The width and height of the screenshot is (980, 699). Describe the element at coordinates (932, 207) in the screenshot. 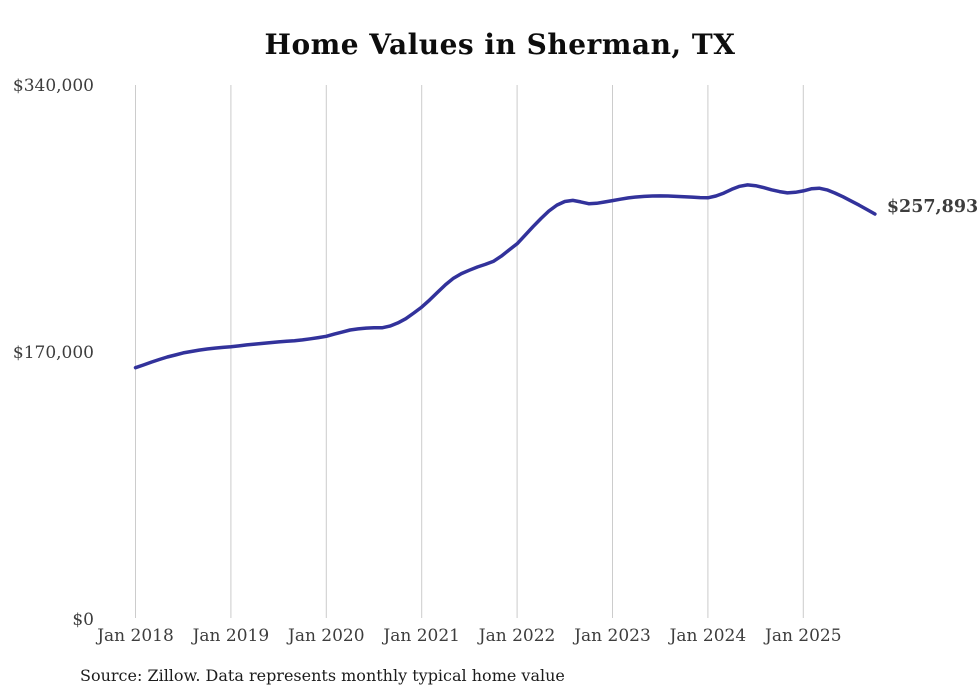

I see `end-value-label: $257,893` at that location.